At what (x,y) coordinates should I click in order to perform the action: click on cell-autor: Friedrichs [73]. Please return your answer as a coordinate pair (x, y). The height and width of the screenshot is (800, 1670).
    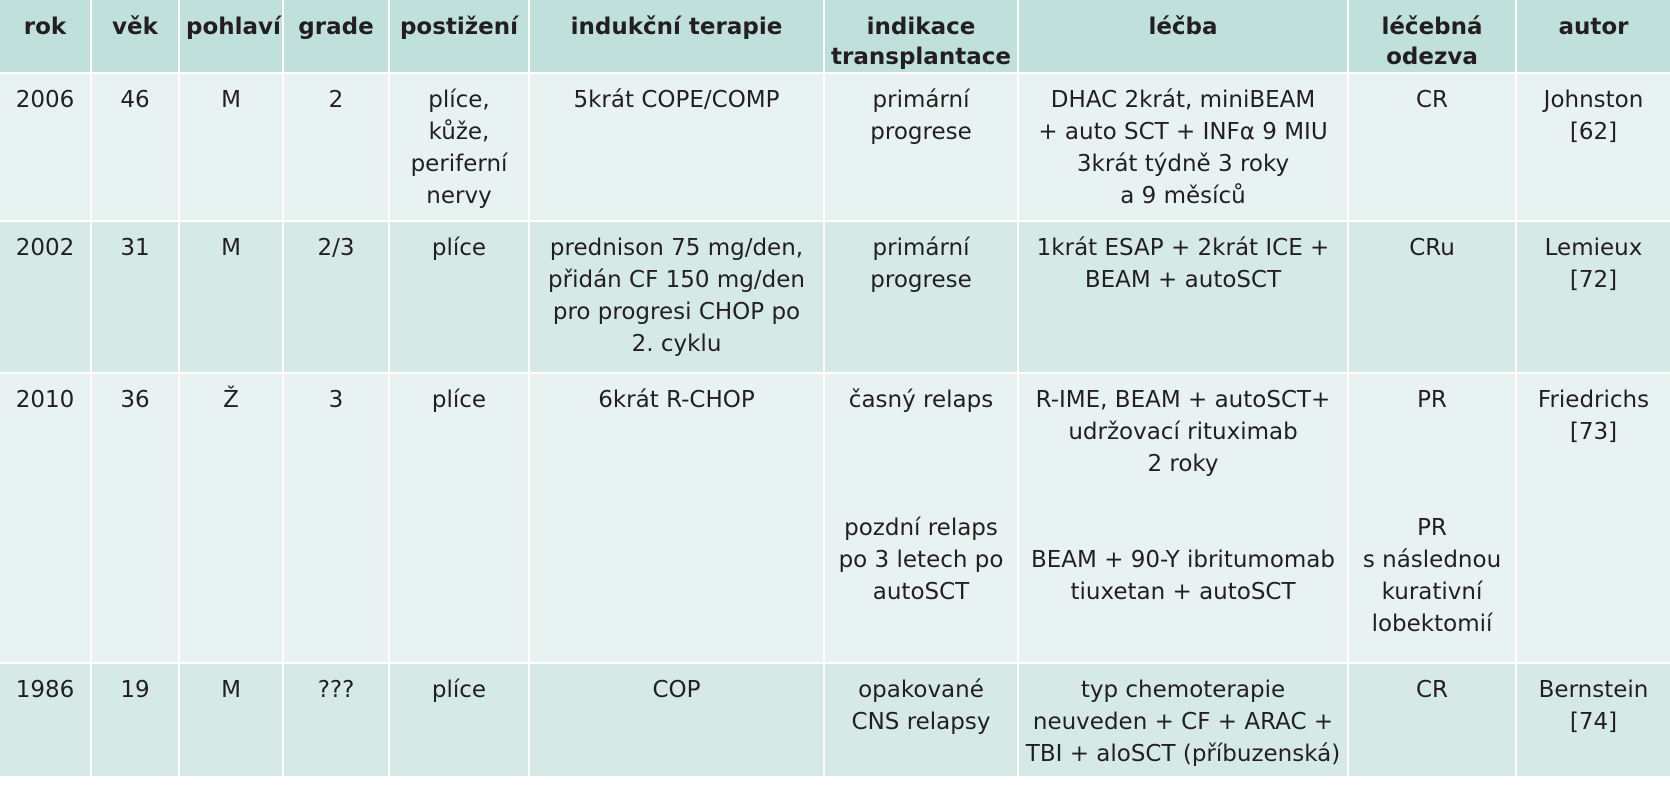
    Looking at the image, I should click on (1593, 518).